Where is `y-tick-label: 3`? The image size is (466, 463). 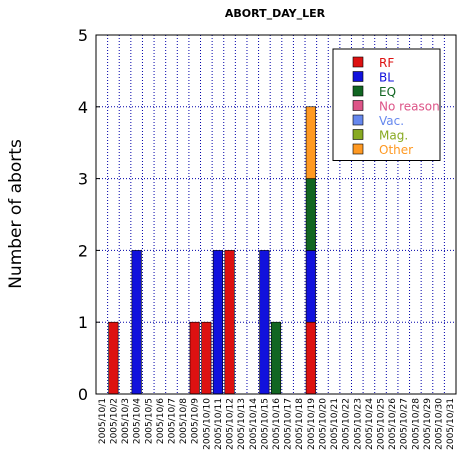 y-tick-label: 3 is located at coordinates (83, 179).